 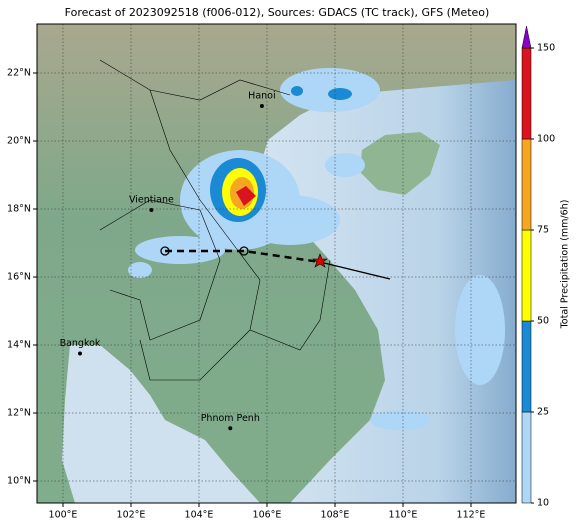 What do you see at coordinates (151, 200) in the screenshot?
I see `city-label: Vientiane` at bounding box center [151, 200].